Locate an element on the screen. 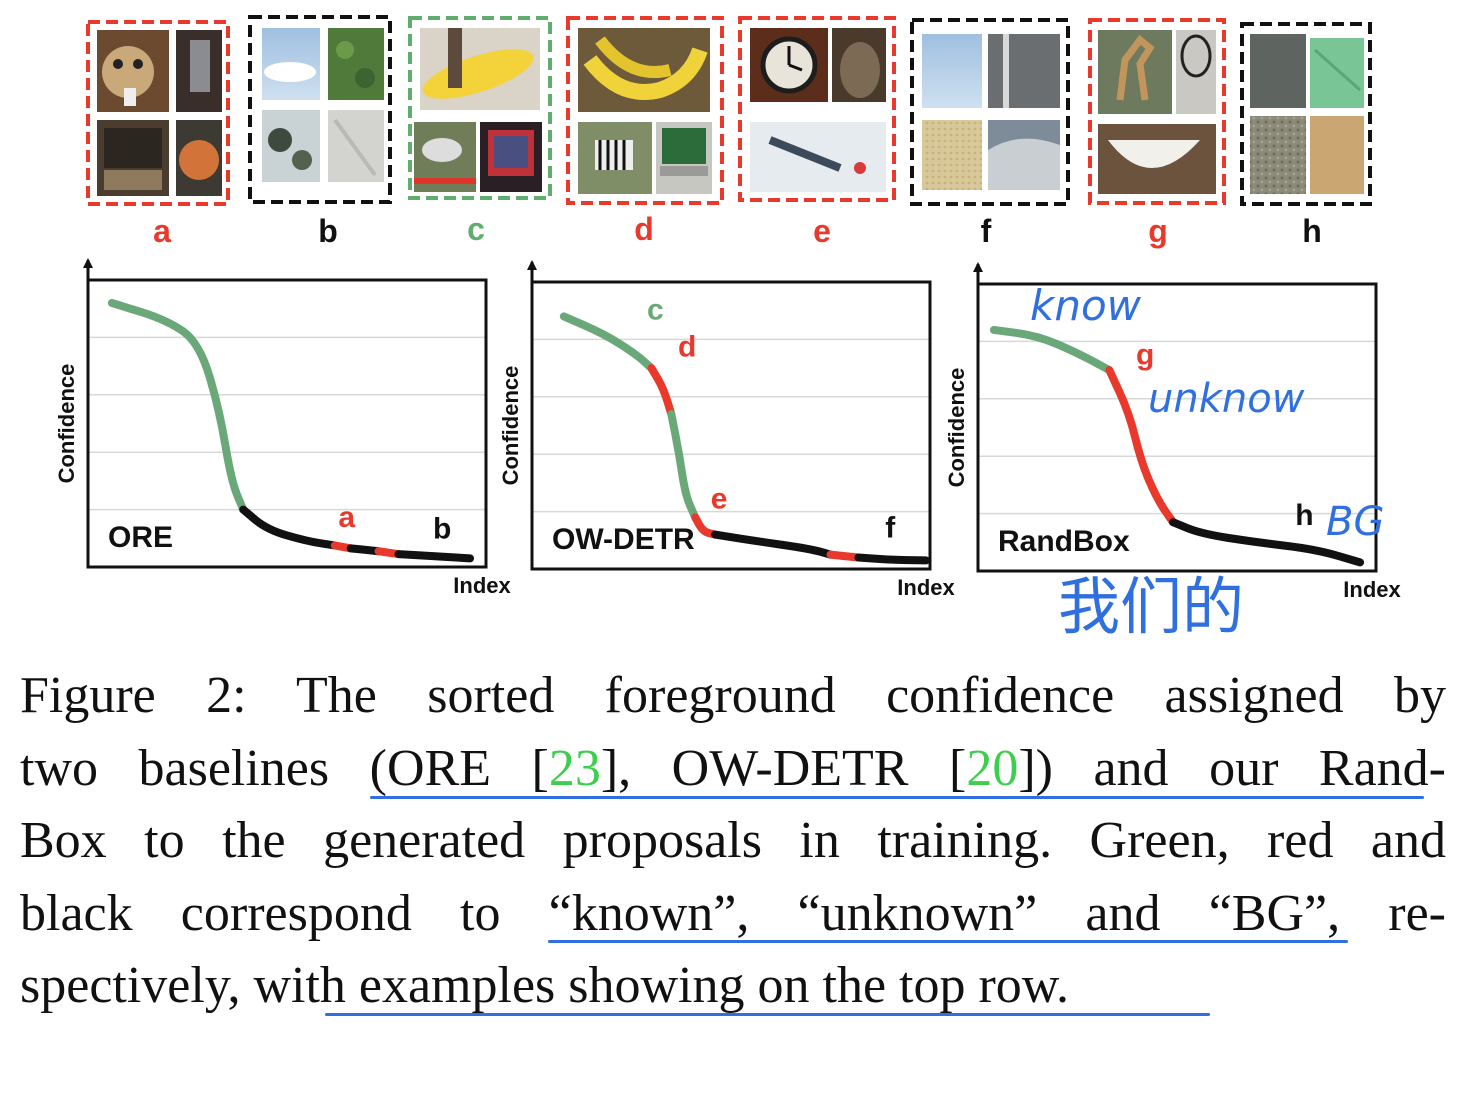 This screenshot has width=1473, height=1102. chart-2: g h RandBox Index Confidence is located at coordinates (1172, 432).